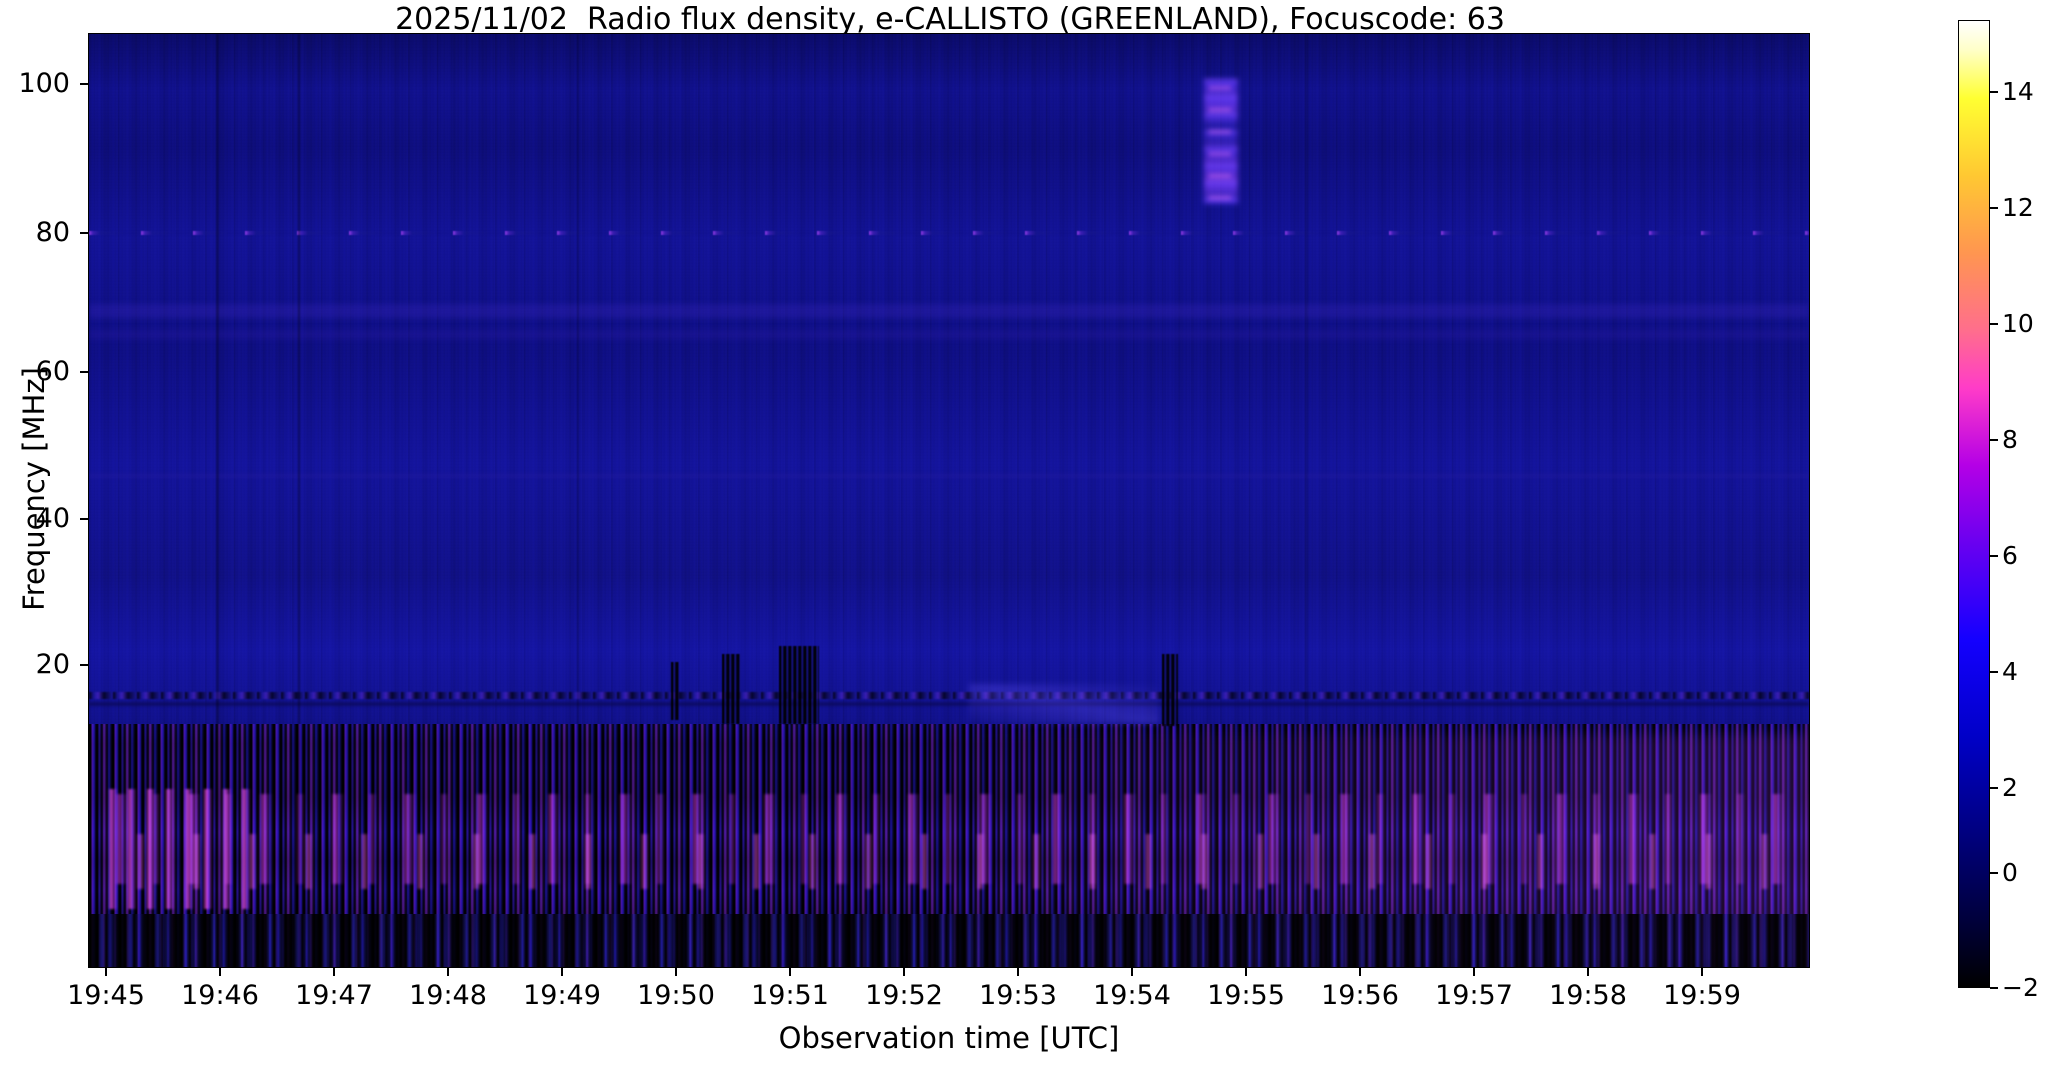 Image resolution: width=2066 pixels, height=1067 pixels. Describe the element at coordinates (1018, 995) in the screenshot. I see `x-tick-label-1953: 19:53` at that location.